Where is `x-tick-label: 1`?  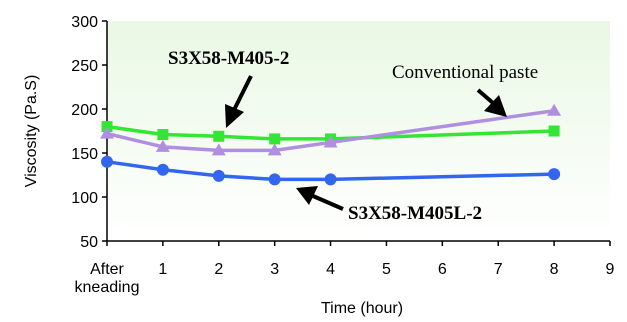
x-tick-label: 1 is located at coordinates (162, 269).